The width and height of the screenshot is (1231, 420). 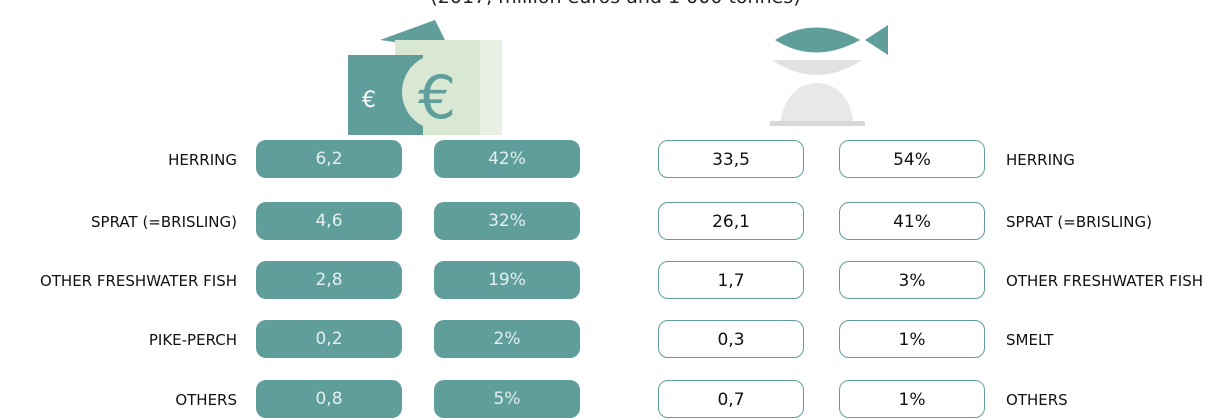 I want to click on volume-box: 1,7, so click(x=731, y=280).